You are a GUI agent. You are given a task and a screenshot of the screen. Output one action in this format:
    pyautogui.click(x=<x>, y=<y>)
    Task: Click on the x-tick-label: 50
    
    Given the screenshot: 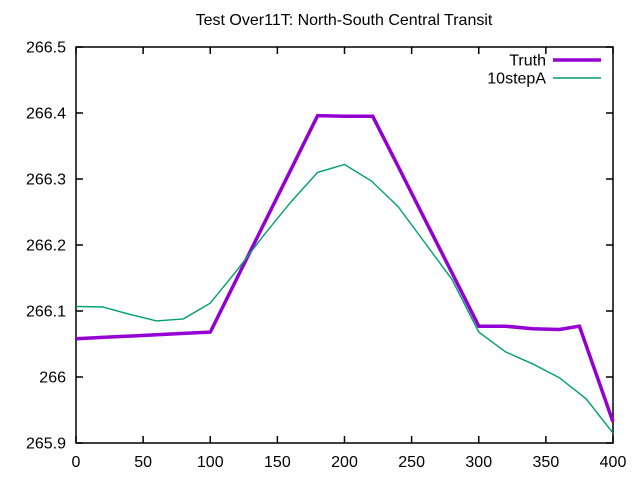 What is the action you would take?
    pyautogui.click(x=143, y=462)
    